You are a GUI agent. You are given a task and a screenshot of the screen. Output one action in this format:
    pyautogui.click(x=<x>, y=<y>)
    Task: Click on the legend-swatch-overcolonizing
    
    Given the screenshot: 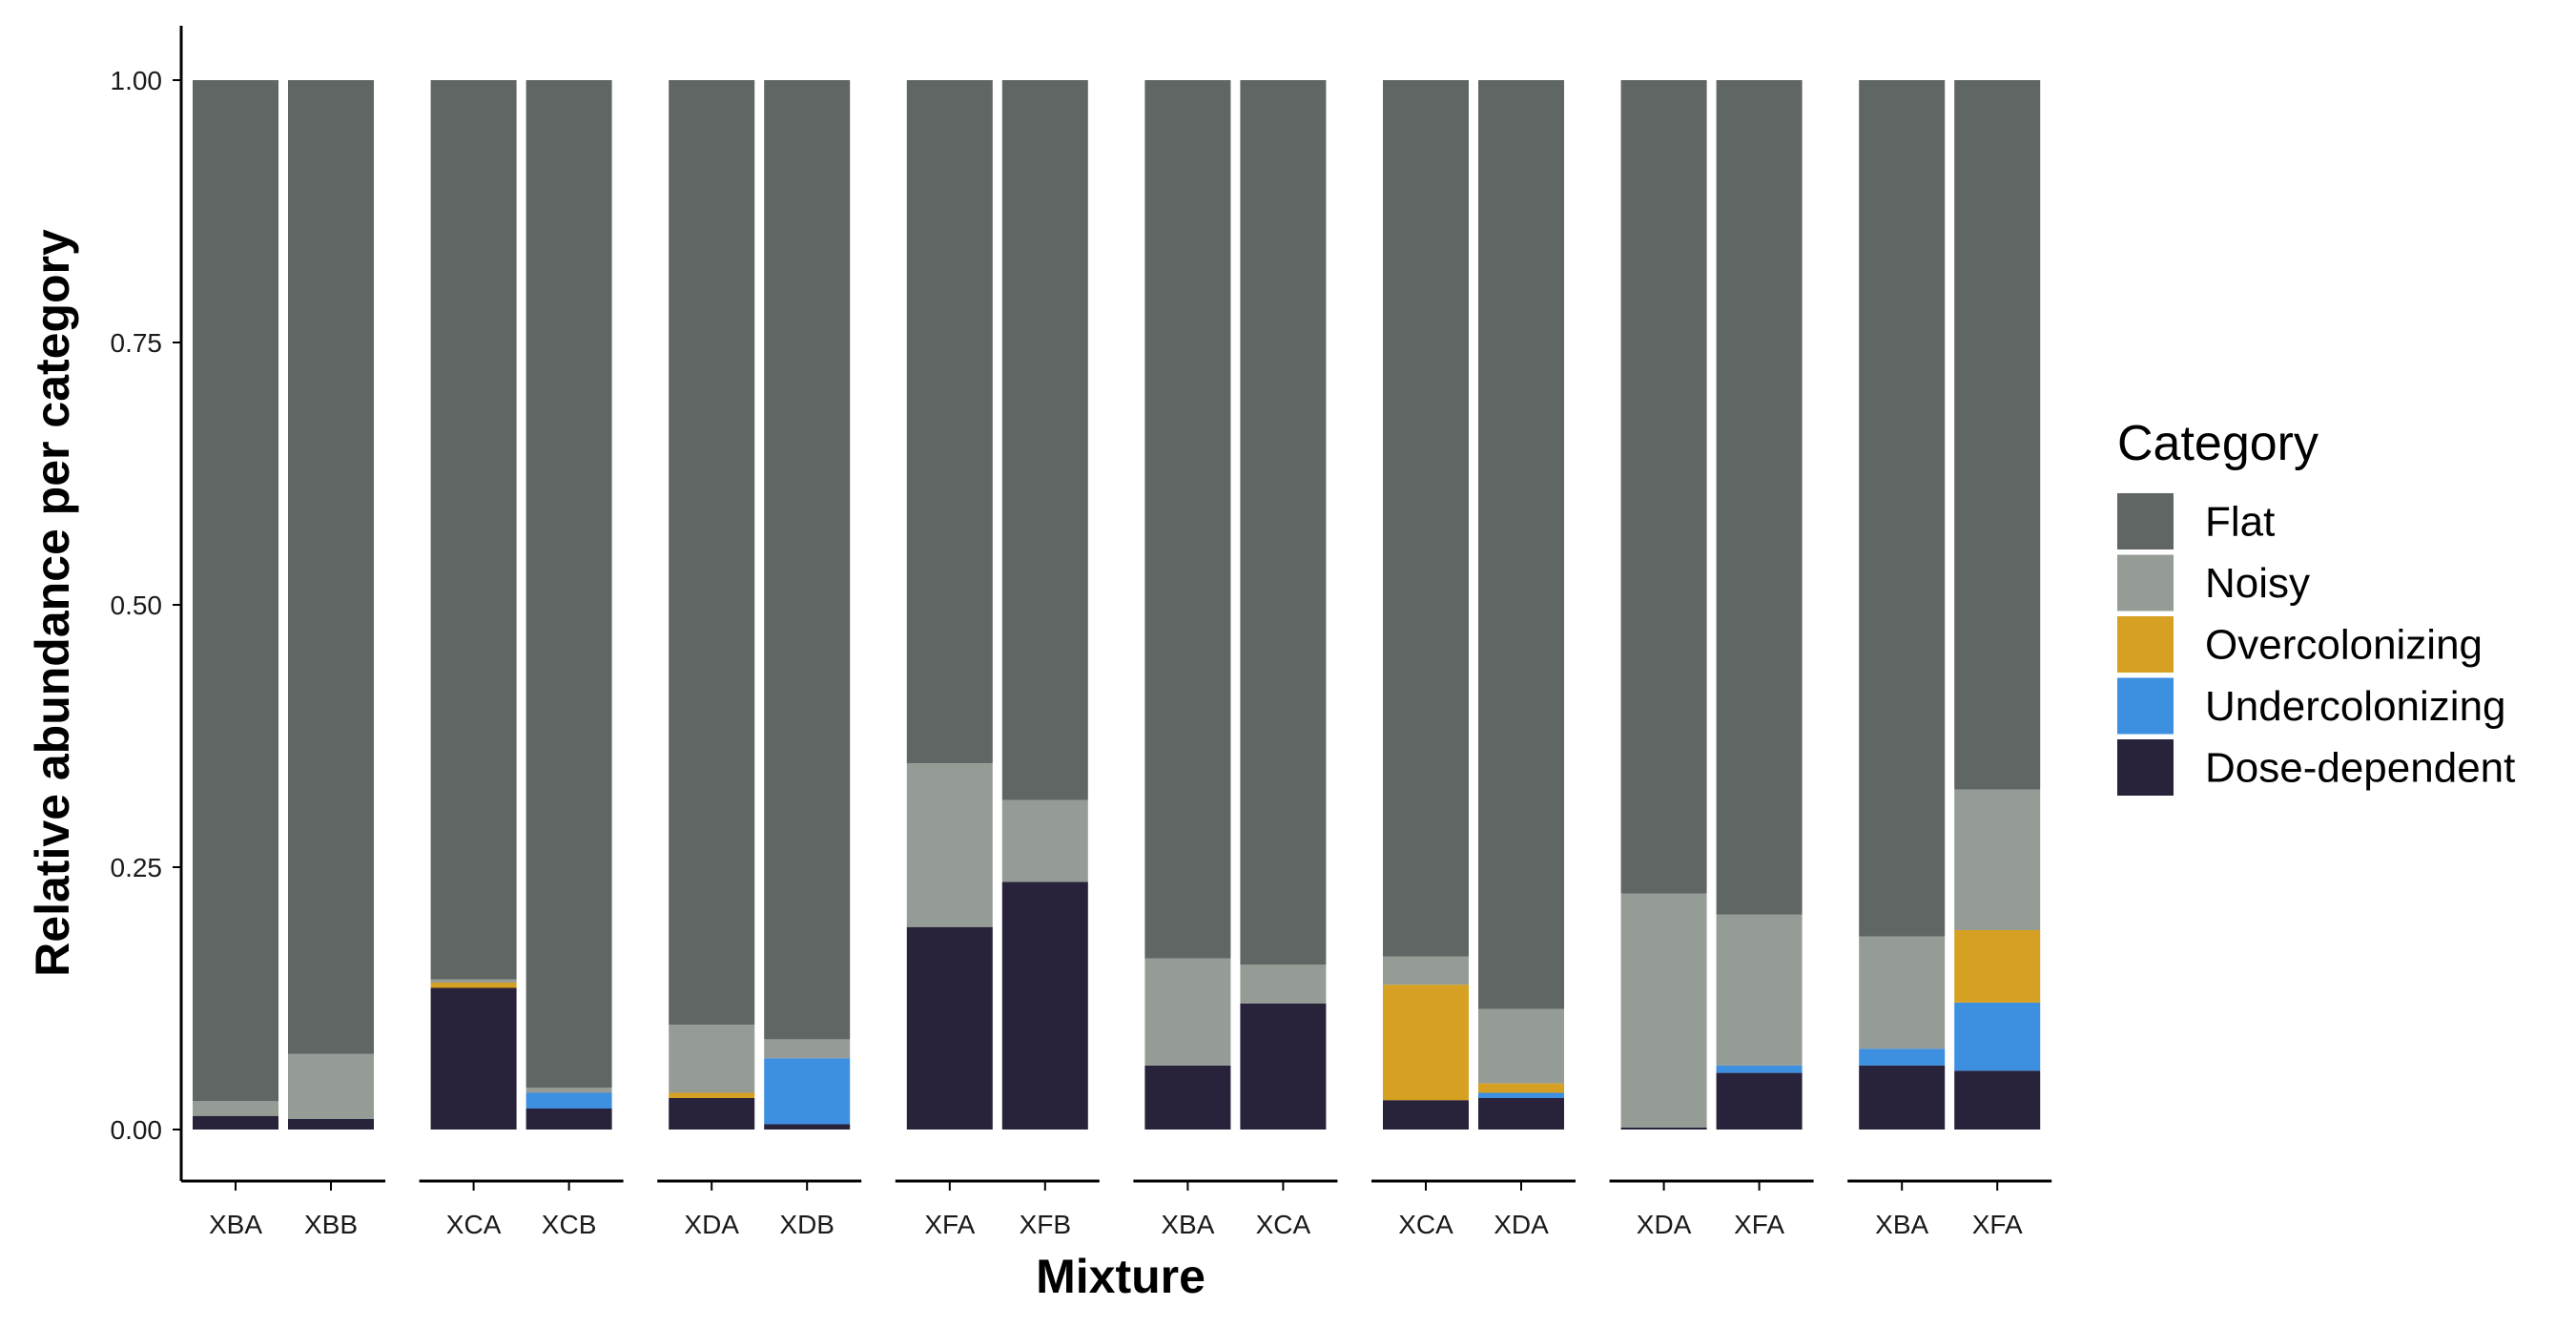 What is the action you would take?
    pyautogui.click(x=2145, y=644)
    